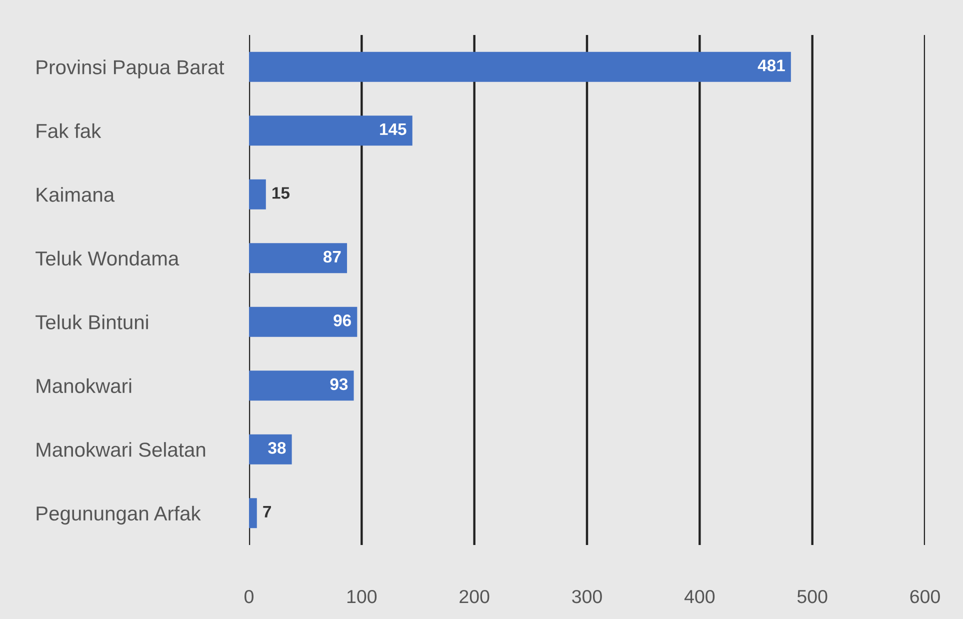 This screenshot has width=963, height=619. I want to click on y-tick-label: Fak fak, so click(69, 130).